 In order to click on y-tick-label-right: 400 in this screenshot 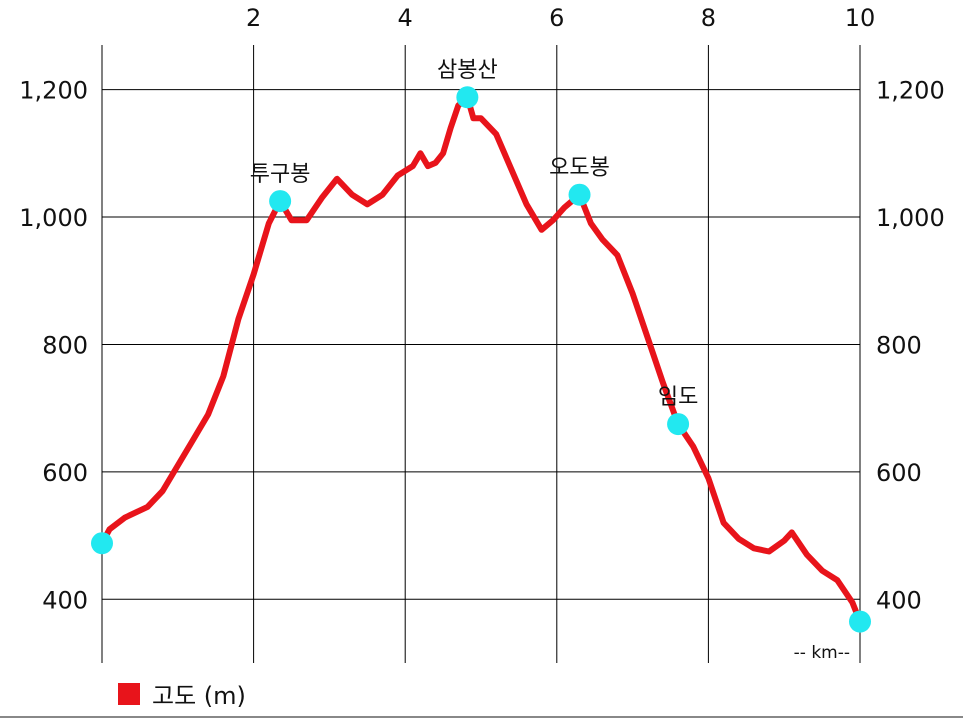, I will do `click(899, 600)`.